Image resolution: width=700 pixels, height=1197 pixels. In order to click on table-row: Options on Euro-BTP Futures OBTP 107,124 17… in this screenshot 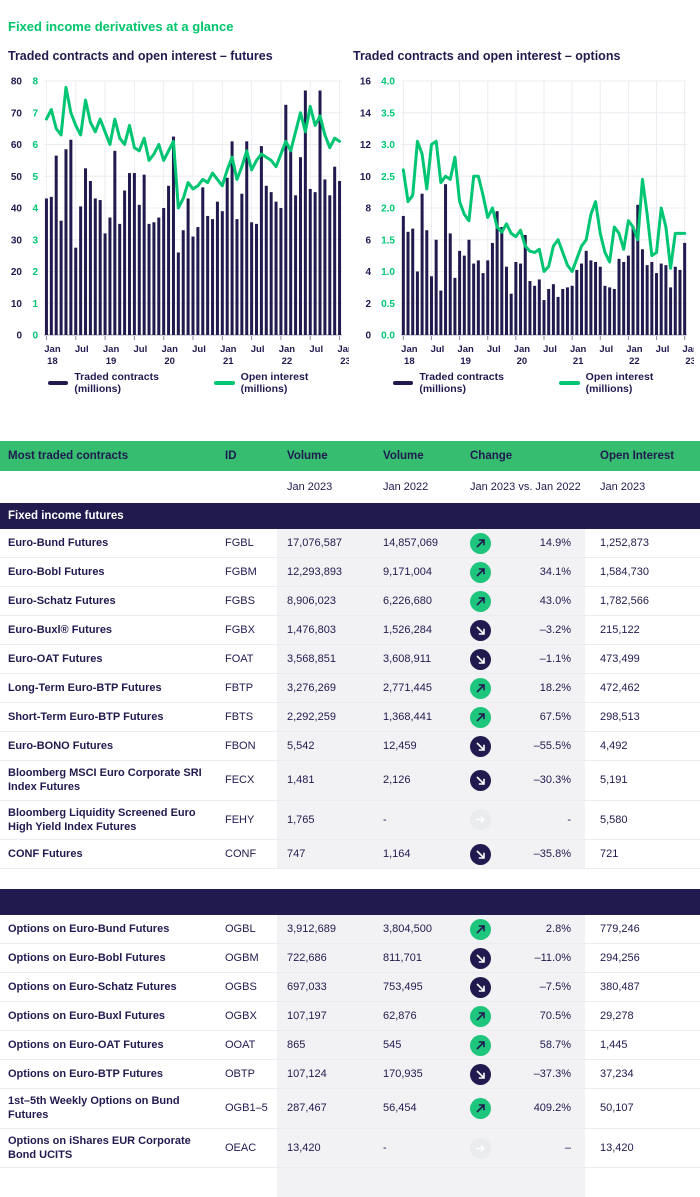, I will do `click(350, 1075)`.